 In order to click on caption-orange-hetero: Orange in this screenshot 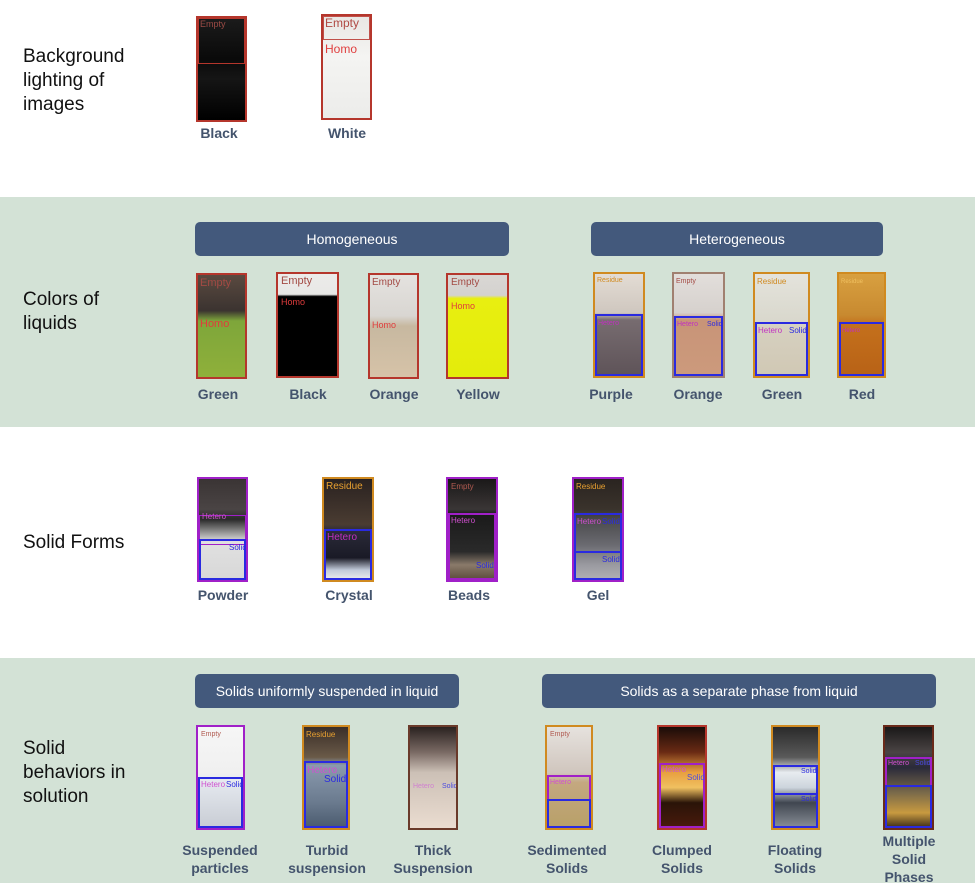, I will do `click(698, 394)`.